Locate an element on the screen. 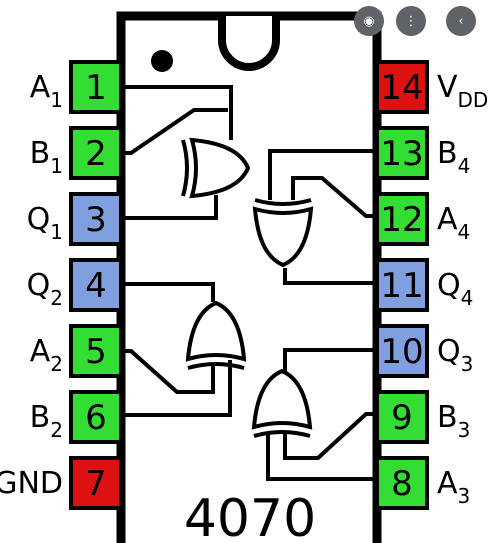 The image size is (499, 543). pin-9-label: B3 is located at coordinates (453, 421).